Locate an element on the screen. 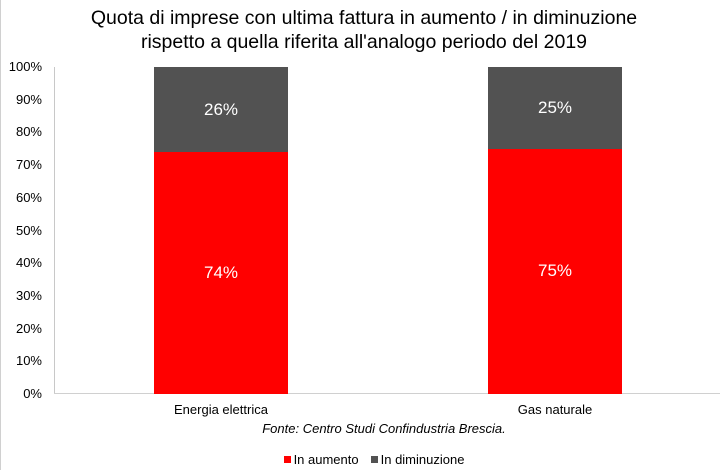 This screenshot has width=728, height=471. segment-in-aumento: 75% is located at coordinates (555, 271).